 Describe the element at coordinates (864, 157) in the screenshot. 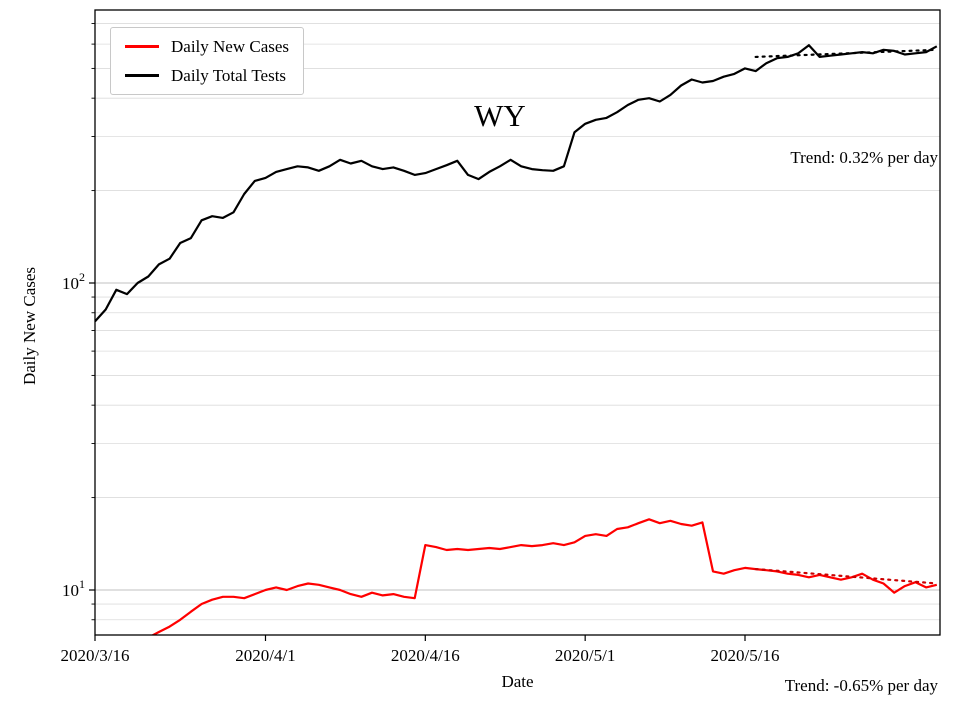

I see `tests-trend-annotation: Trend: 0.32% per day` at that location.